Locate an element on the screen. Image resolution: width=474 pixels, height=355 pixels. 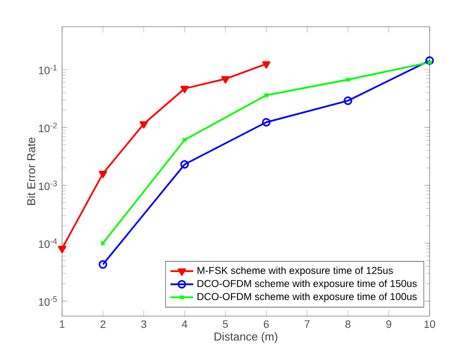
x-tick-label: 3 is located at coordinates (143, 324).